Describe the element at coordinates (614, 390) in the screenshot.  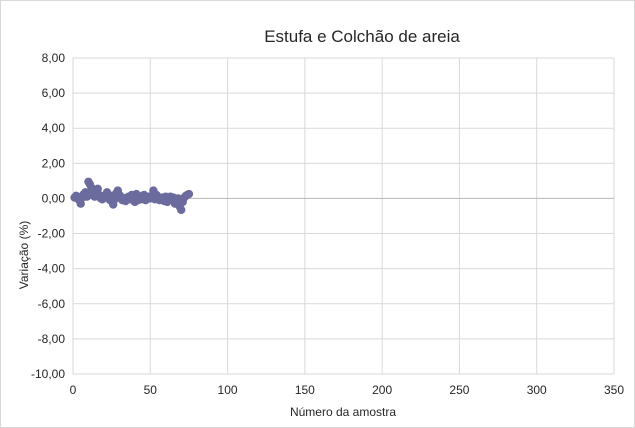
I see `x-tick-label: 350` at that location.